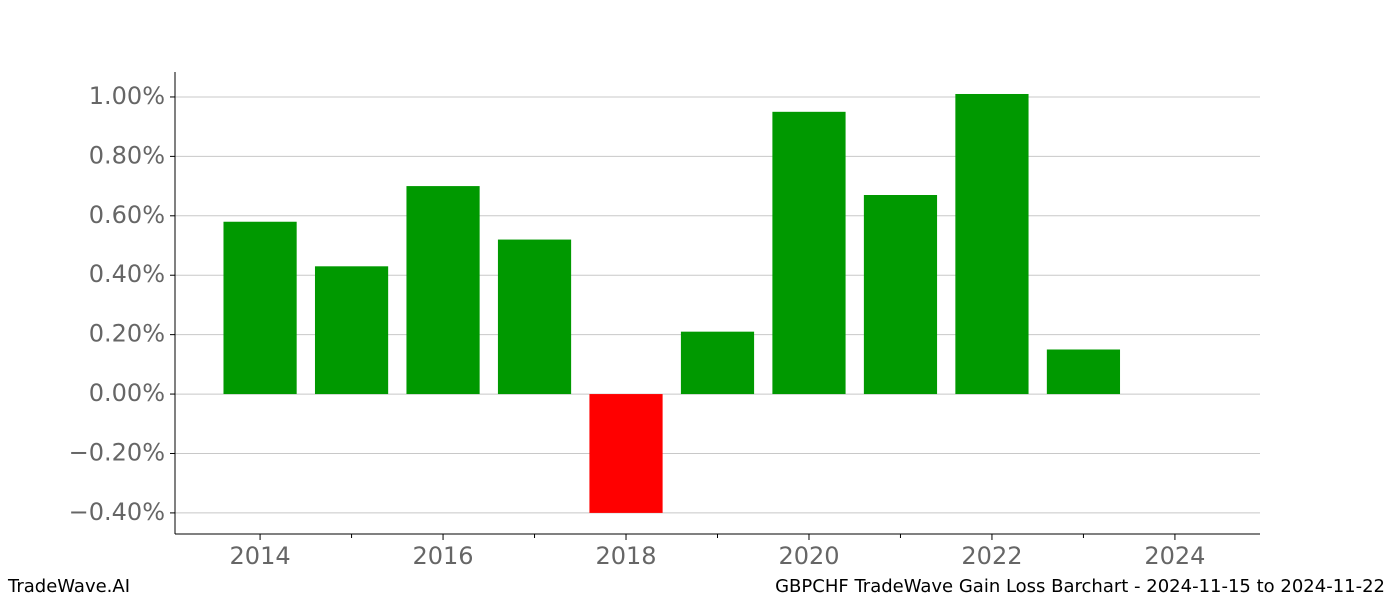 This screenshot has width=1400, height=600. What do you see at coordinates (1174, 556) in the screenshot?
I see `x-tick-label: 2024` at bounding box center [1174, 556].